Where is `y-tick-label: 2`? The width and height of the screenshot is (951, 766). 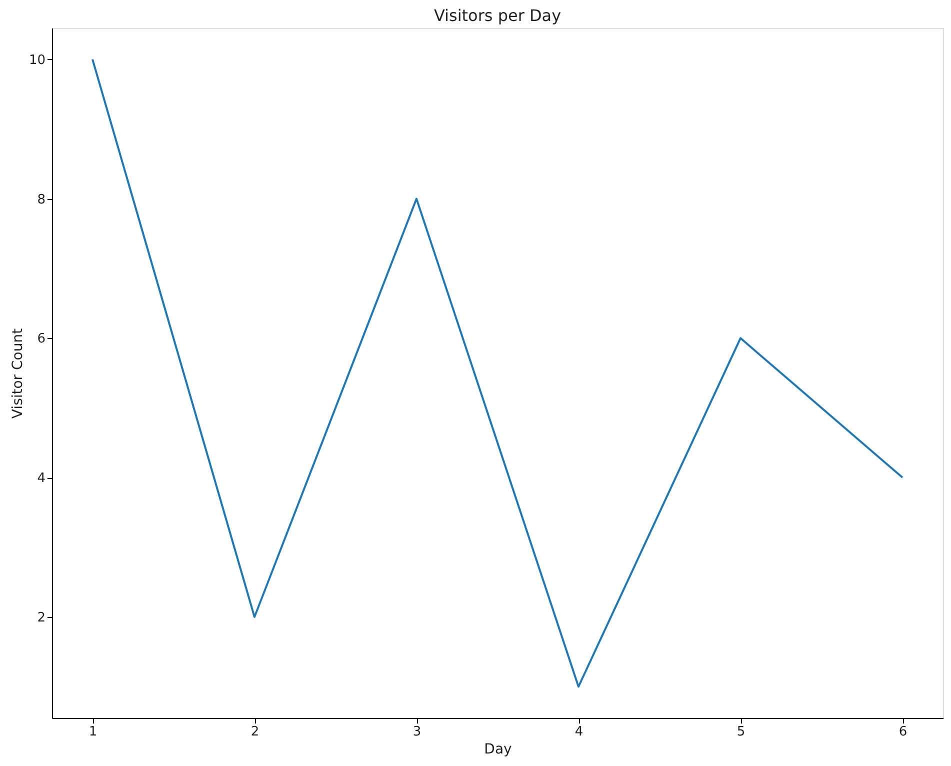 y-tick-label: 2 is located at coordinates (41, 618).